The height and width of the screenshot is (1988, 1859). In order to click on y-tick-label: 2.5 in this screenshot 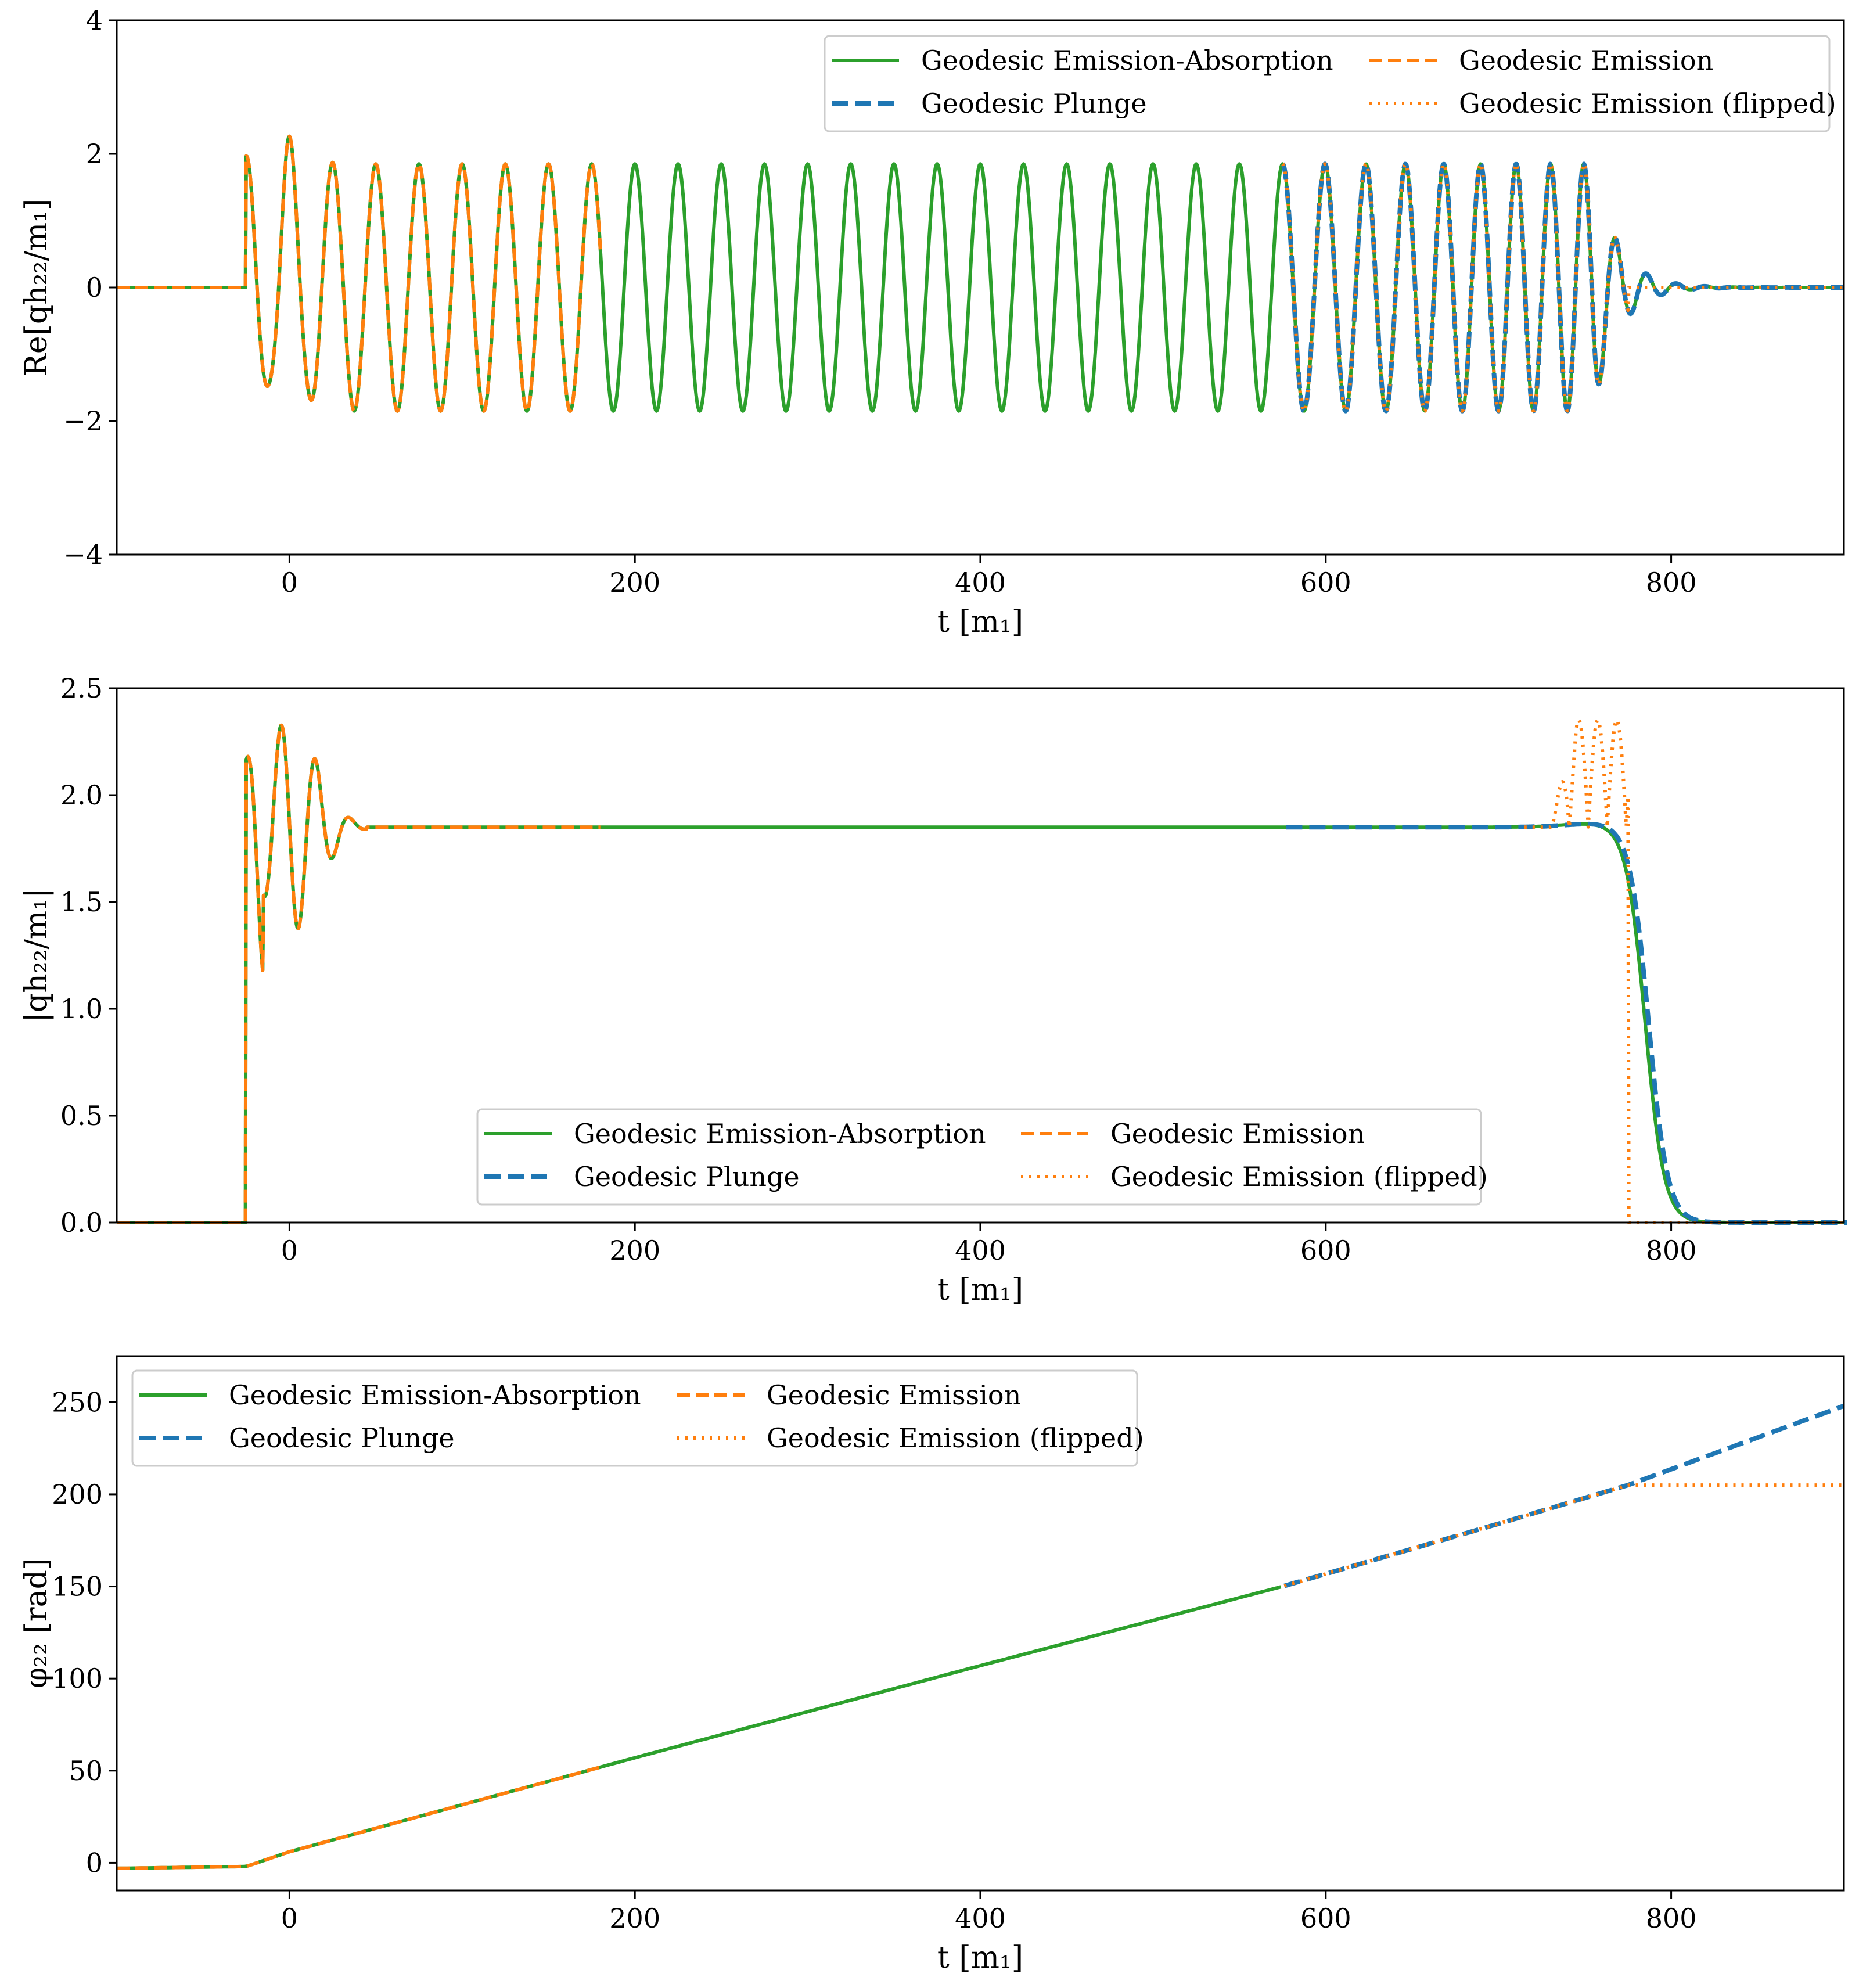, I will do `click(81, 689)`.